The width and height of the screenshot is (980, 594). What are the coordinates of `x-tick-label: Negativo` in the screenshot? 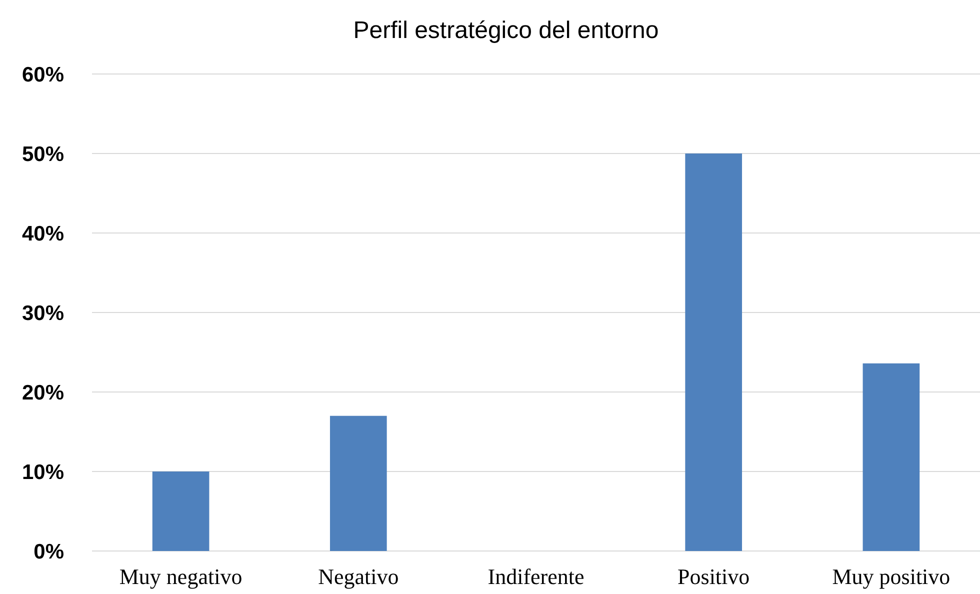 It's located at (358, 576).